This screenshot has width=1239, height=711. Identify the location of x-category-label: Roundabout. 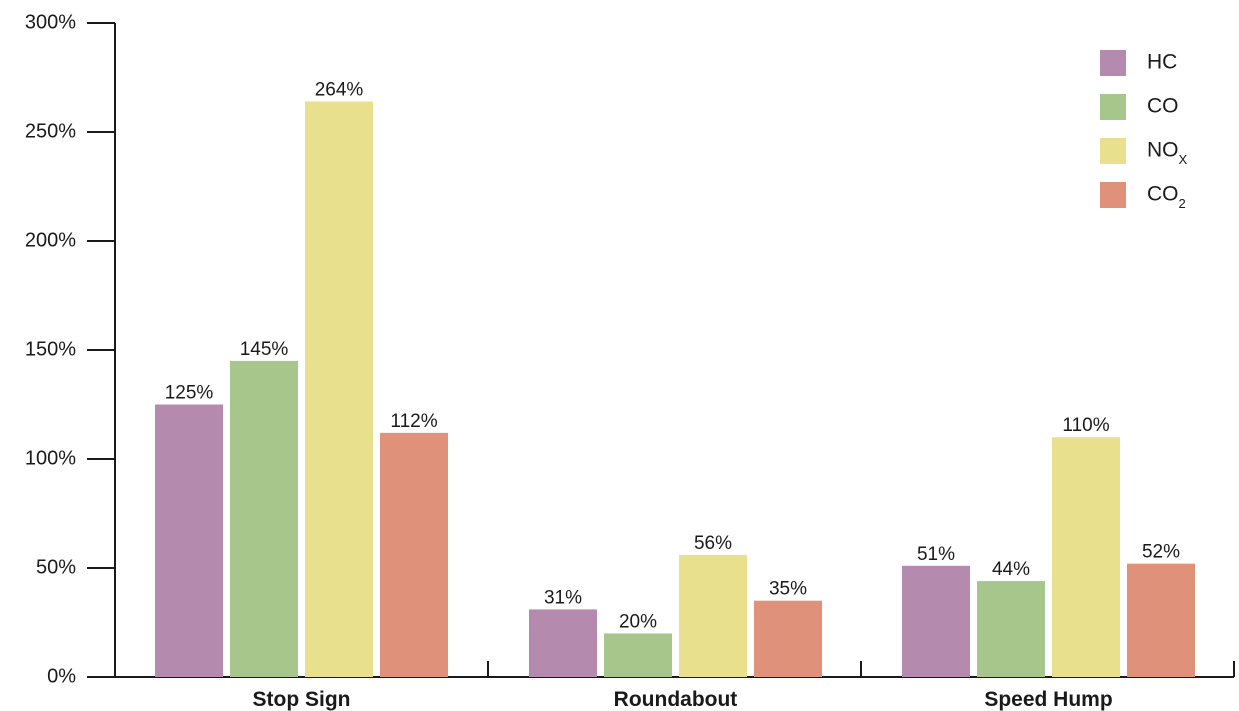
(676, 699).